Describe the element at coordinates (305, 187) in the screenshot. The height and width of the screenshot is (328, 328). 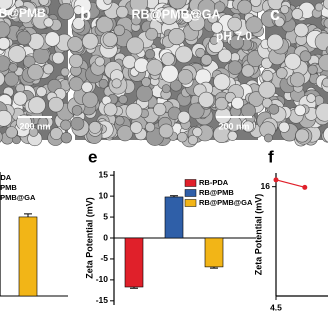
I see `point` at that location.